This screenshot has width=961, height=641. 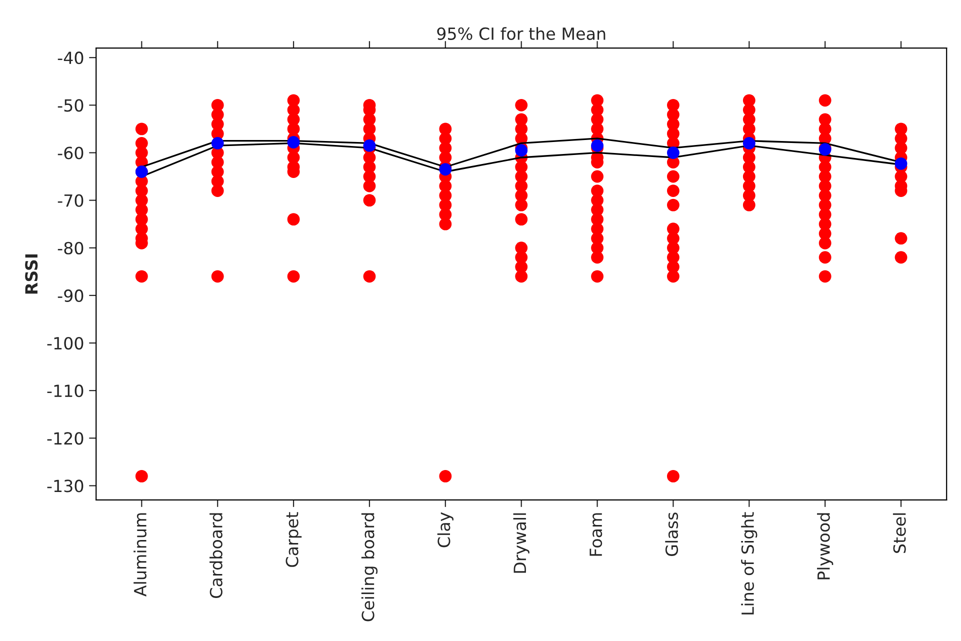 What do you see at coordinates (71, 105) in the screenshot?
I see `y-tick-label: -50` at bounding box center [71, 105].